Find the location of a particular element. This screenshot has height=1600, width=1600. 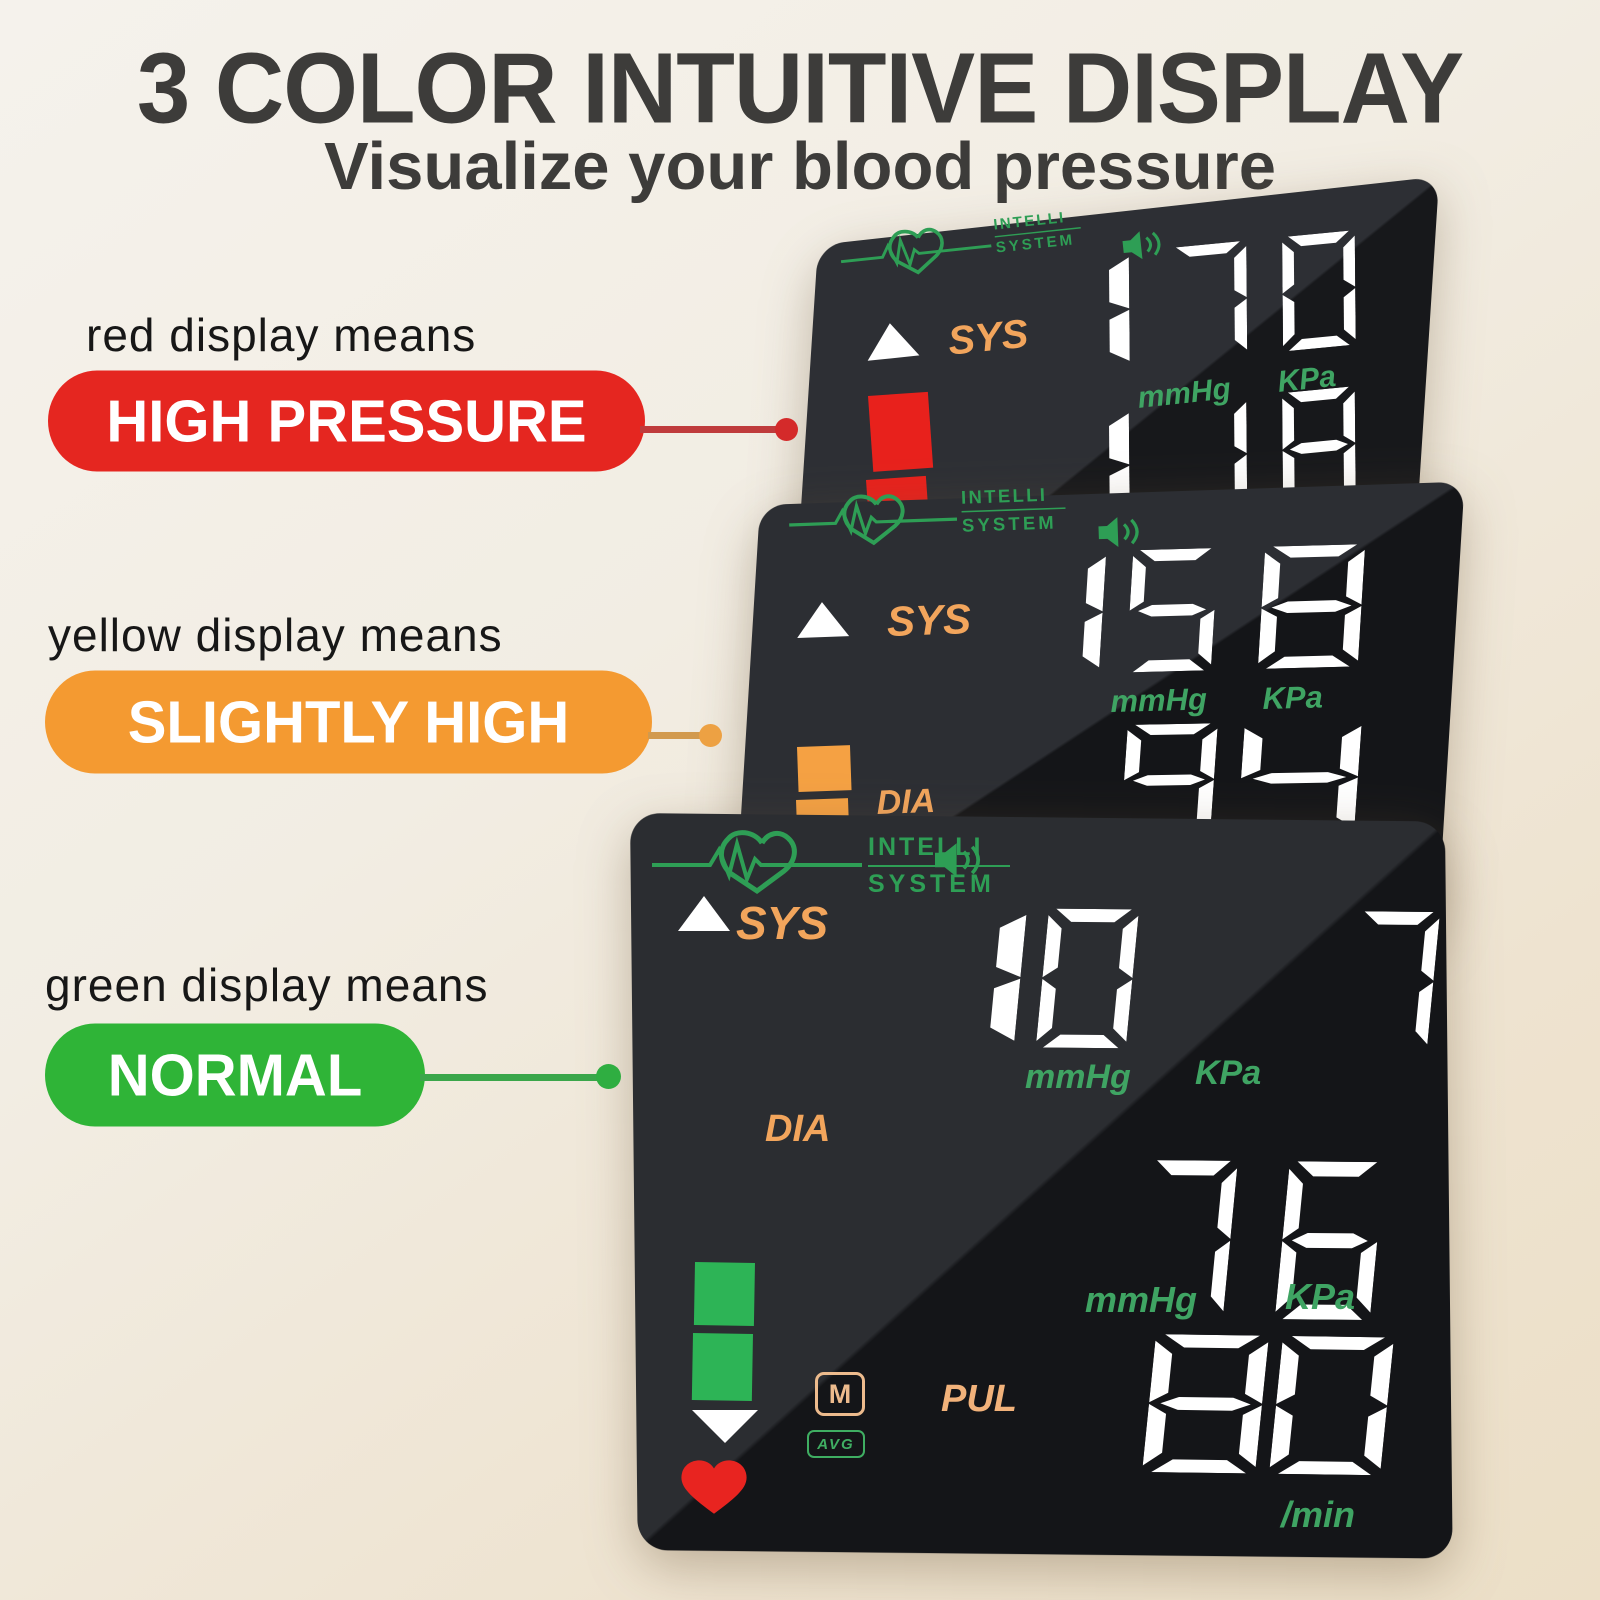

green-caption: green display means is located at coordinates (267, 985).